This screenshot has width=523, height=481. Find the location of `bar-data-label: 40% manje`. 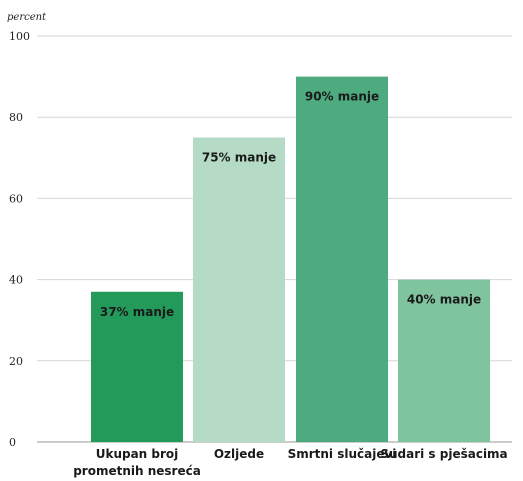

bar-data-label: 40% manje is located at coordinates (444, 300).